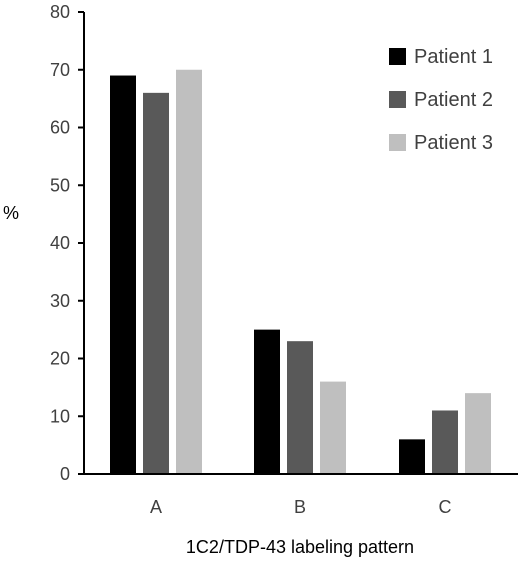  Describe the element at coordinates (156, 507) in the screenshot. I see `x-tick-label: A` at that location.